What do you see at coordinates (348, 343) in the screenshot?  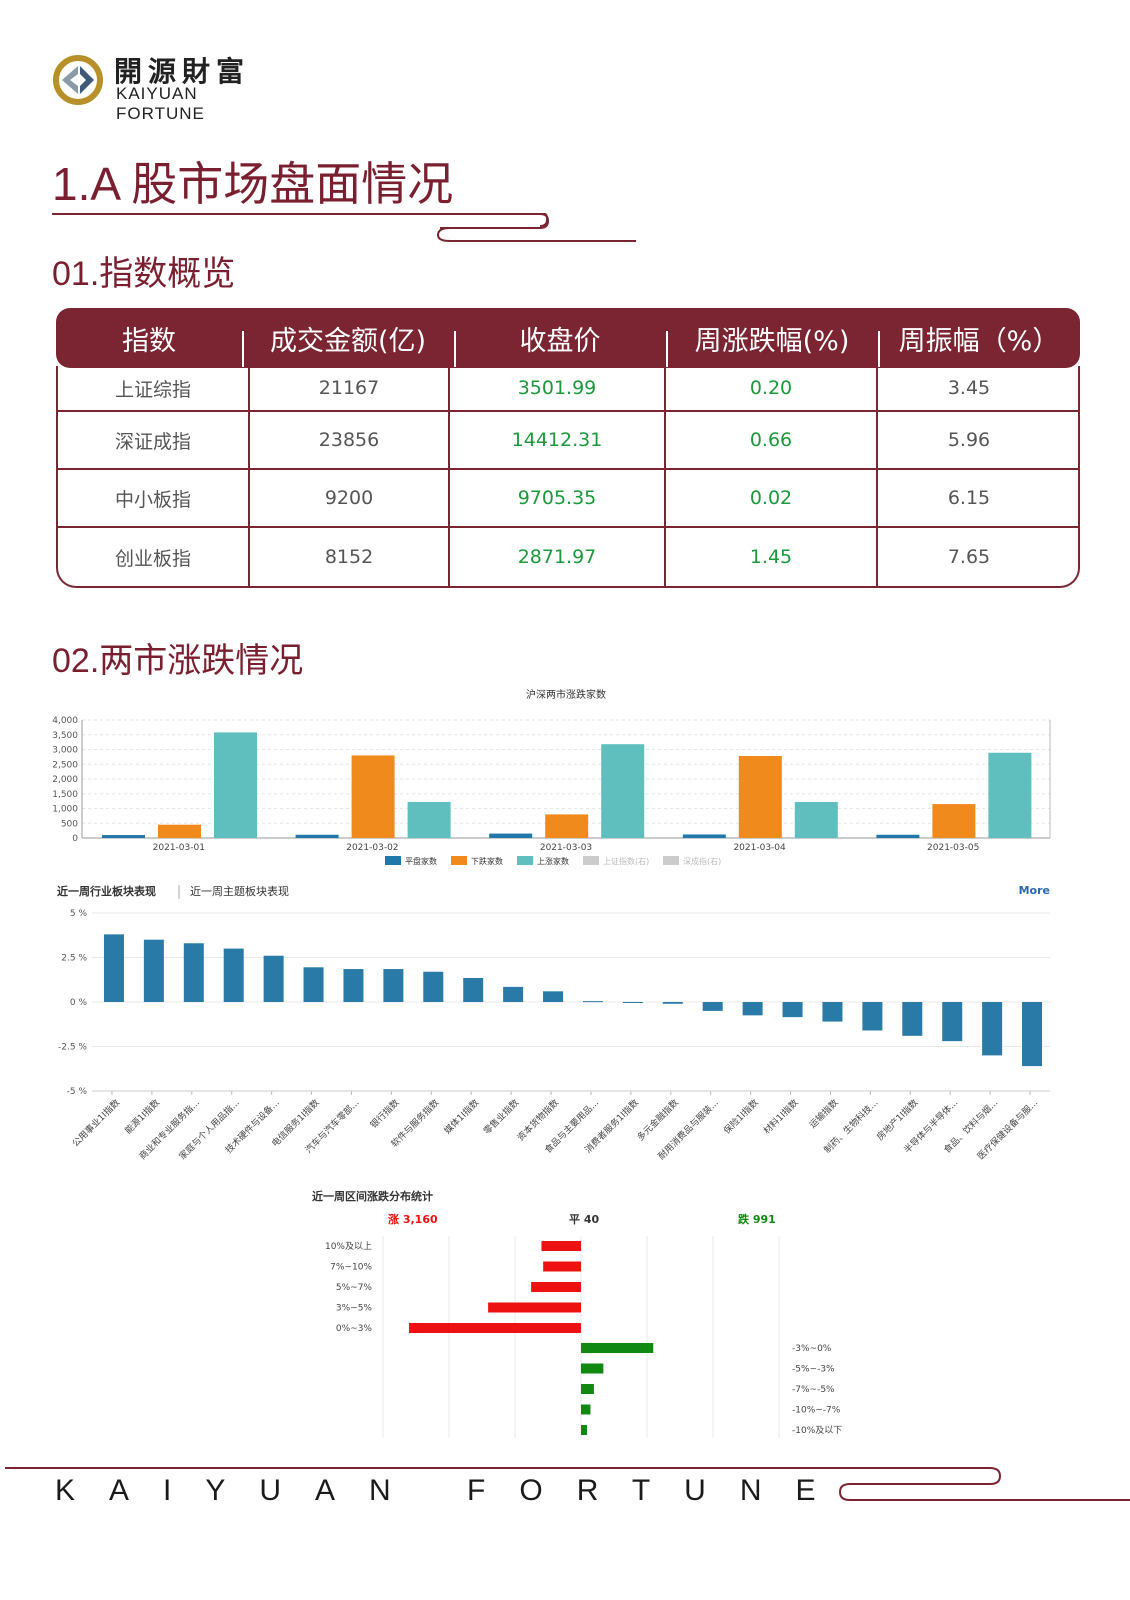 I see `header-turnover: 成交金额(亿)` at bounding box center [348, 343].